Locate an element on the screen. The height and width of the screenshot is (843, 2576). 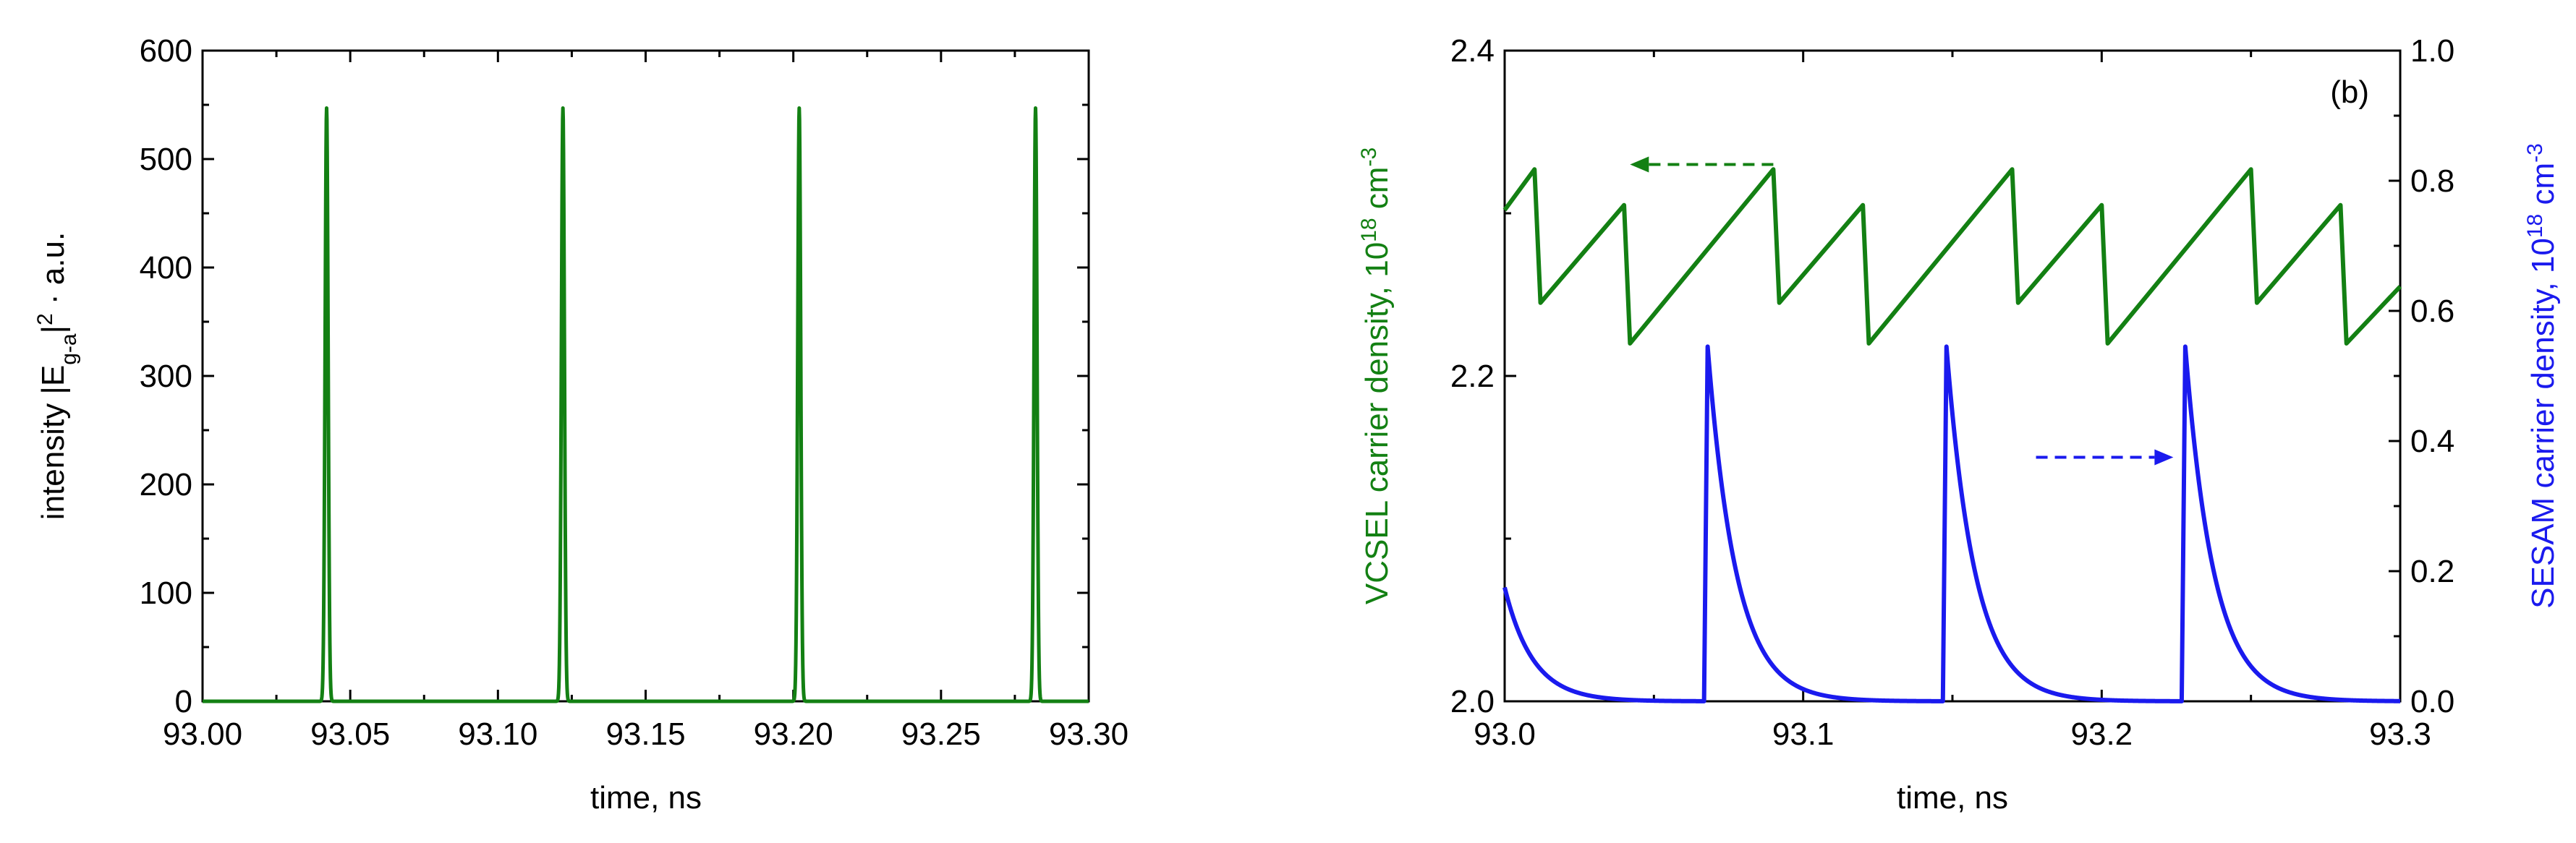
panel-a-y-axis-title: intensity |Eg-a|2 · a.u. is located at coordinates (57, 376).